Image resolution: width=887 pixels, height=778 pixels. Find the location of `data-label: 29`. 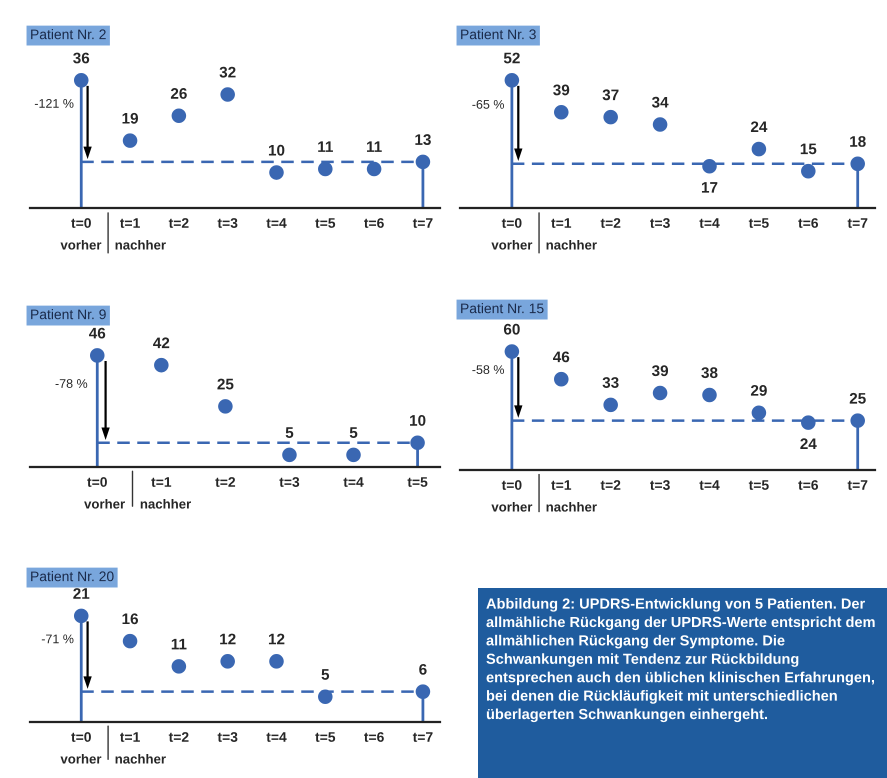

data-label: 29 is located at coordinates (758, 390).